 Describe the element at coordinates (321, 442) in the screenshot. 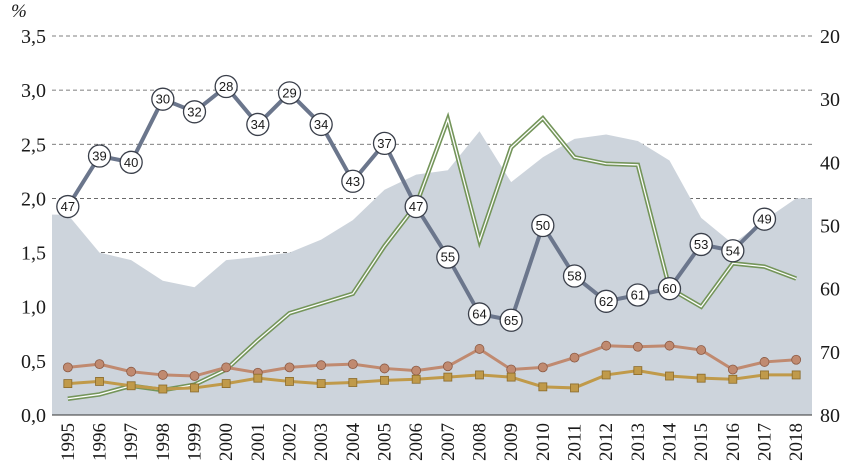

I see `x-tick-label: 2003` at that location.